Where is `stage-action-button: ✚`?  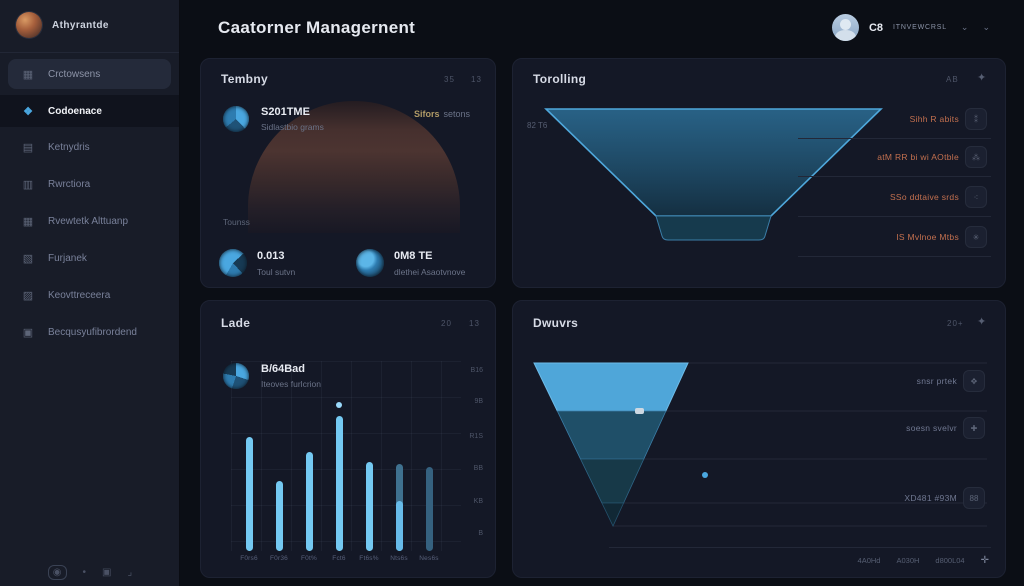 stage-action-button: ✚ is located at coordinates (974, 428).